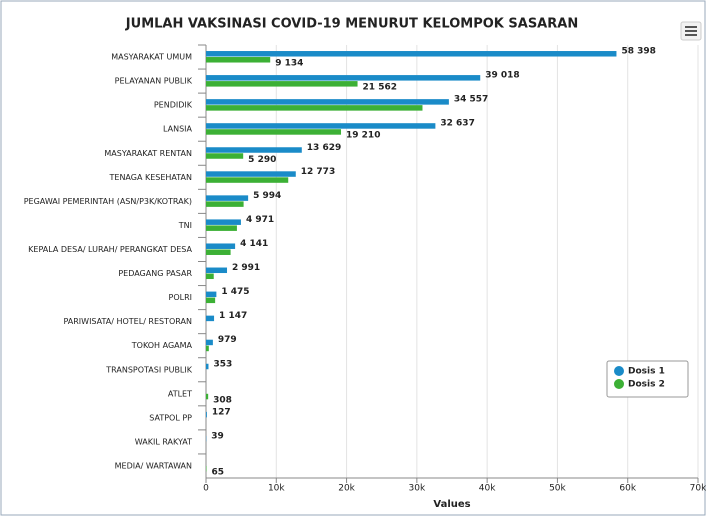  What do you see at coordinates (233, 316) in the screenshot?
I see `data-label: 1 147` at bounding box center [233, 316].